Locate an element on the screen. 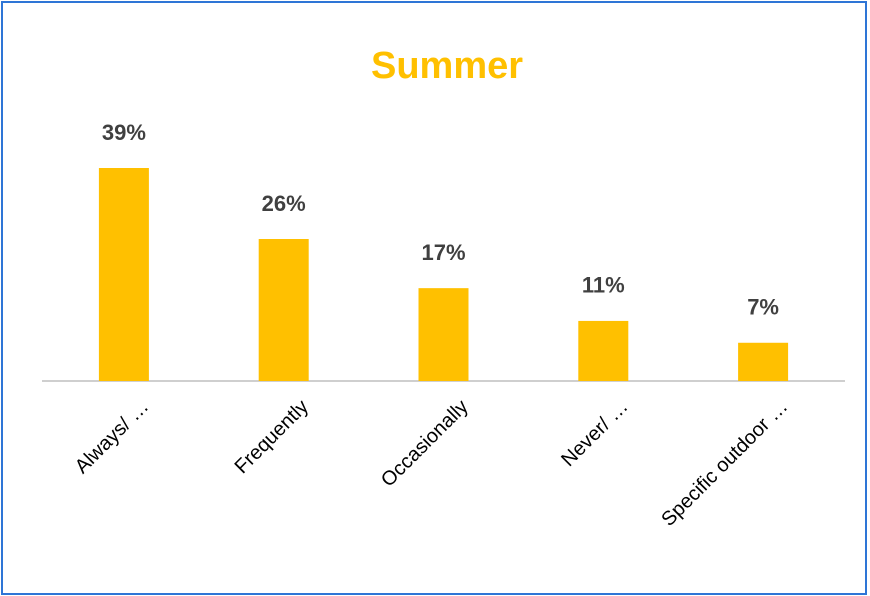 Image resolution: width=870 pixels, height=596 pixels. chart-title: Summer is located at coordinates (447, 66).